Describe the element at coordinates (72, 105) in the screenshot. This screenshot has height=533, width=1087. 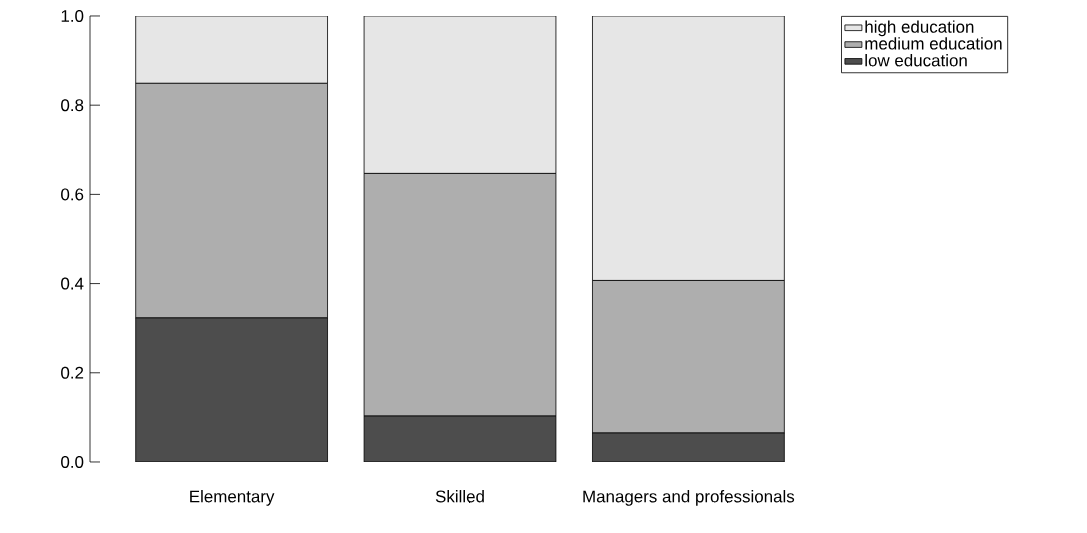
I see `y-tick-label: 0.8` at that location.